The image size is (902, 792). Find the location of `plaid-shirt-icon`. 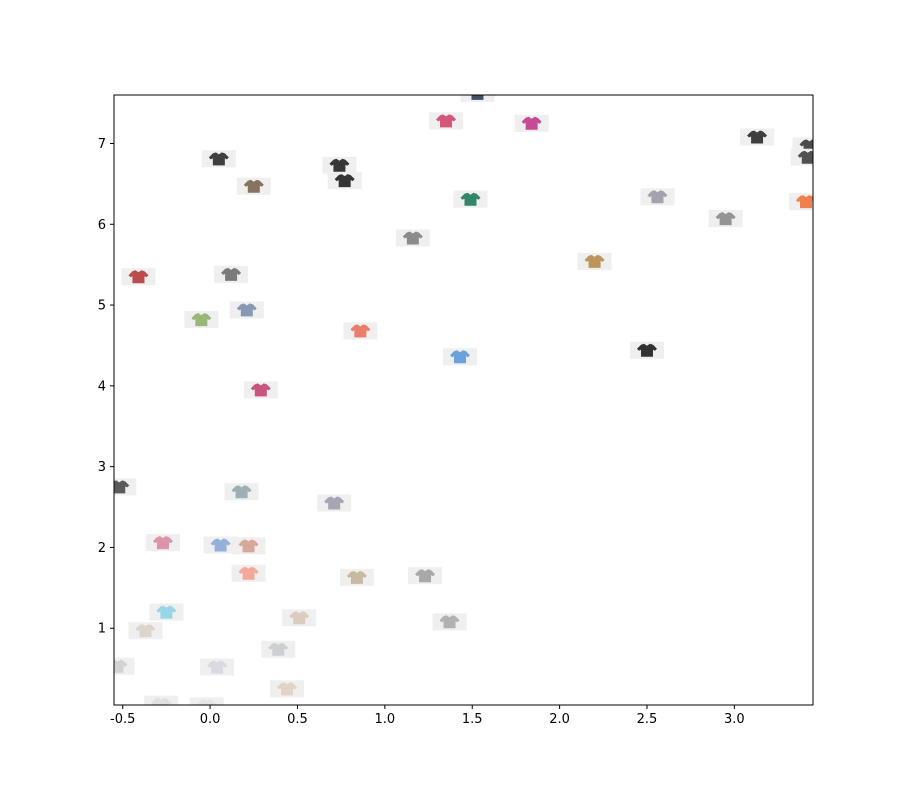

plaid-shirt-icon is located at coordinates (253, 186).